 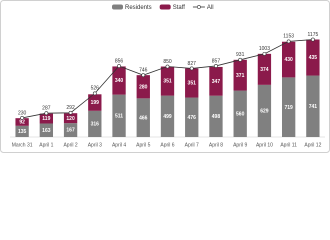 What do you see at coordinates (22, 113) in the screenshot?
I see `total-label: 230` at bounding box center [22, 113].